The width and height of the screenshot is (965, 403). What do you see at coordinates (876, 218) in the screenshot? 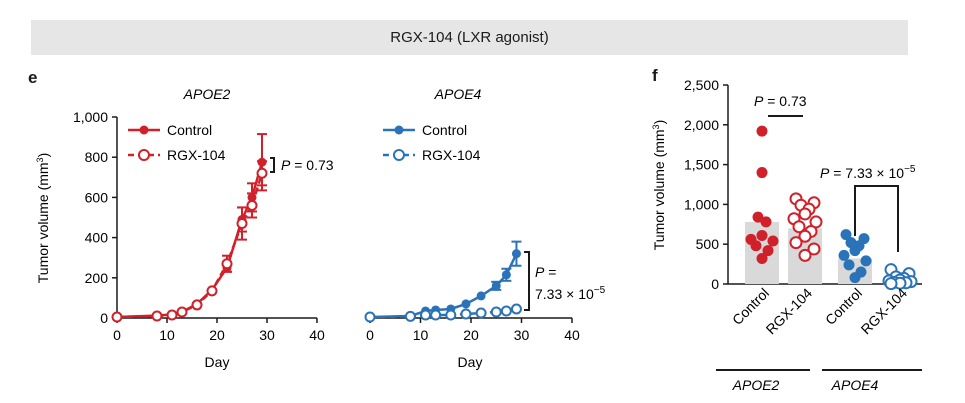
I see `p-bracket-apoe4` at bounding box center [876, 218].